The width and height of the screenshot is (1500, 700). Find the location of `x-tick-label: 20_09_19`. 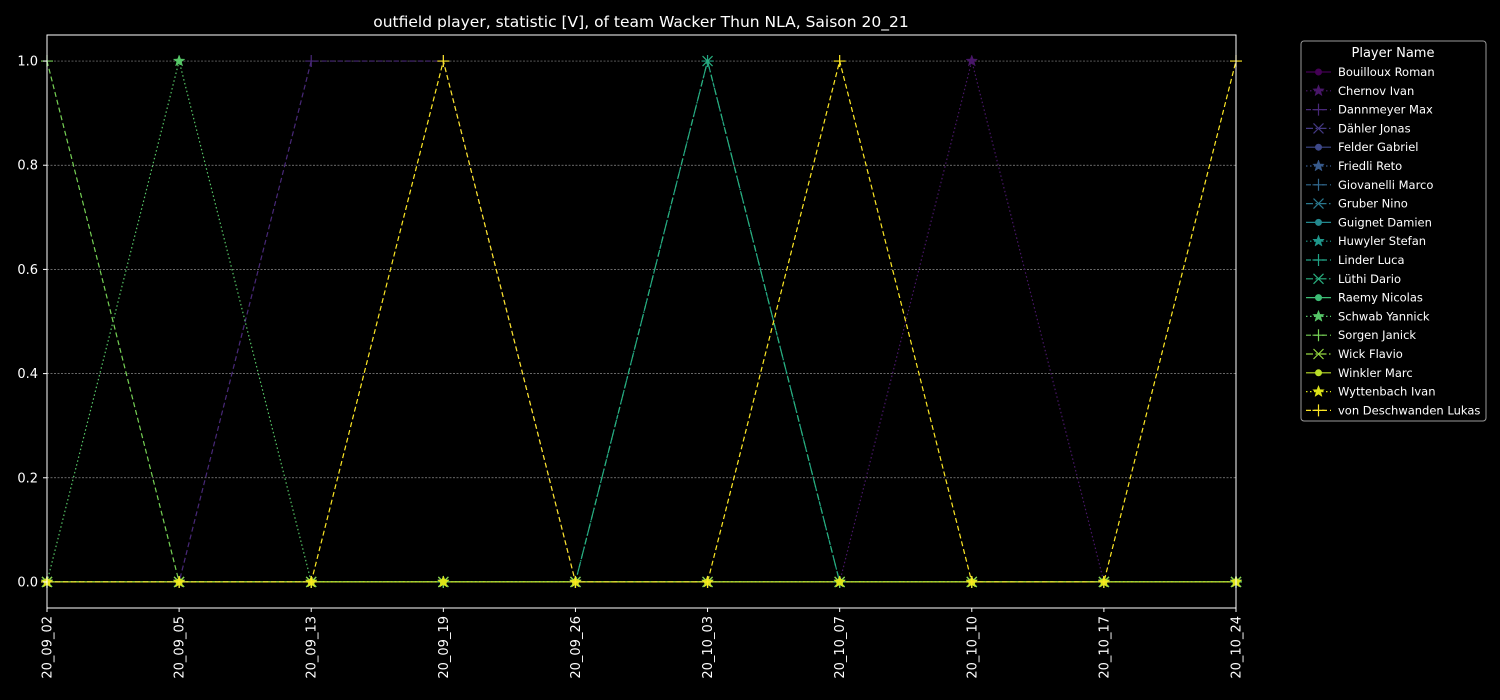

x-tick-label: 20_09_19 is located at coordinates (444, 647).